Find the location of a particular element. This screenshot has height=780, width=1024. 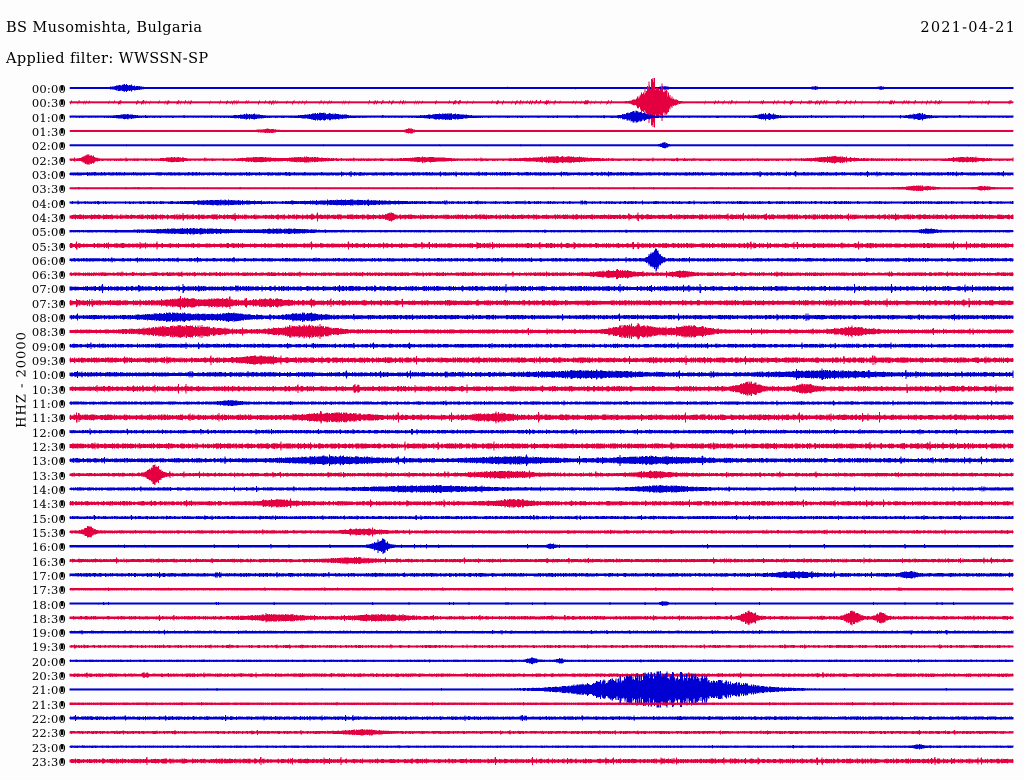

time-axis-label: 20:00 is located at coordinates (48, 661).